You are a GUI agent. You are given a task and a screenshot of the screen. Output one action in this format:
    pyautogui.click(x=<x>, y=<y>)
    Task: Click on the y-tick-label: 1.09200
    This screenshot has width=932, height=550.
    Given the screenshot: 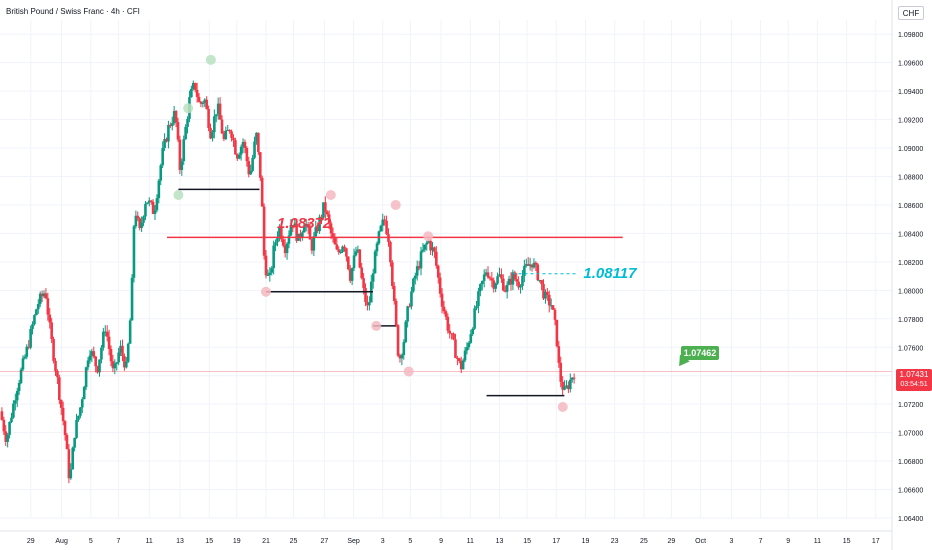 What is the action you would take?
    pyautogui.click(x=910, y=121)
    